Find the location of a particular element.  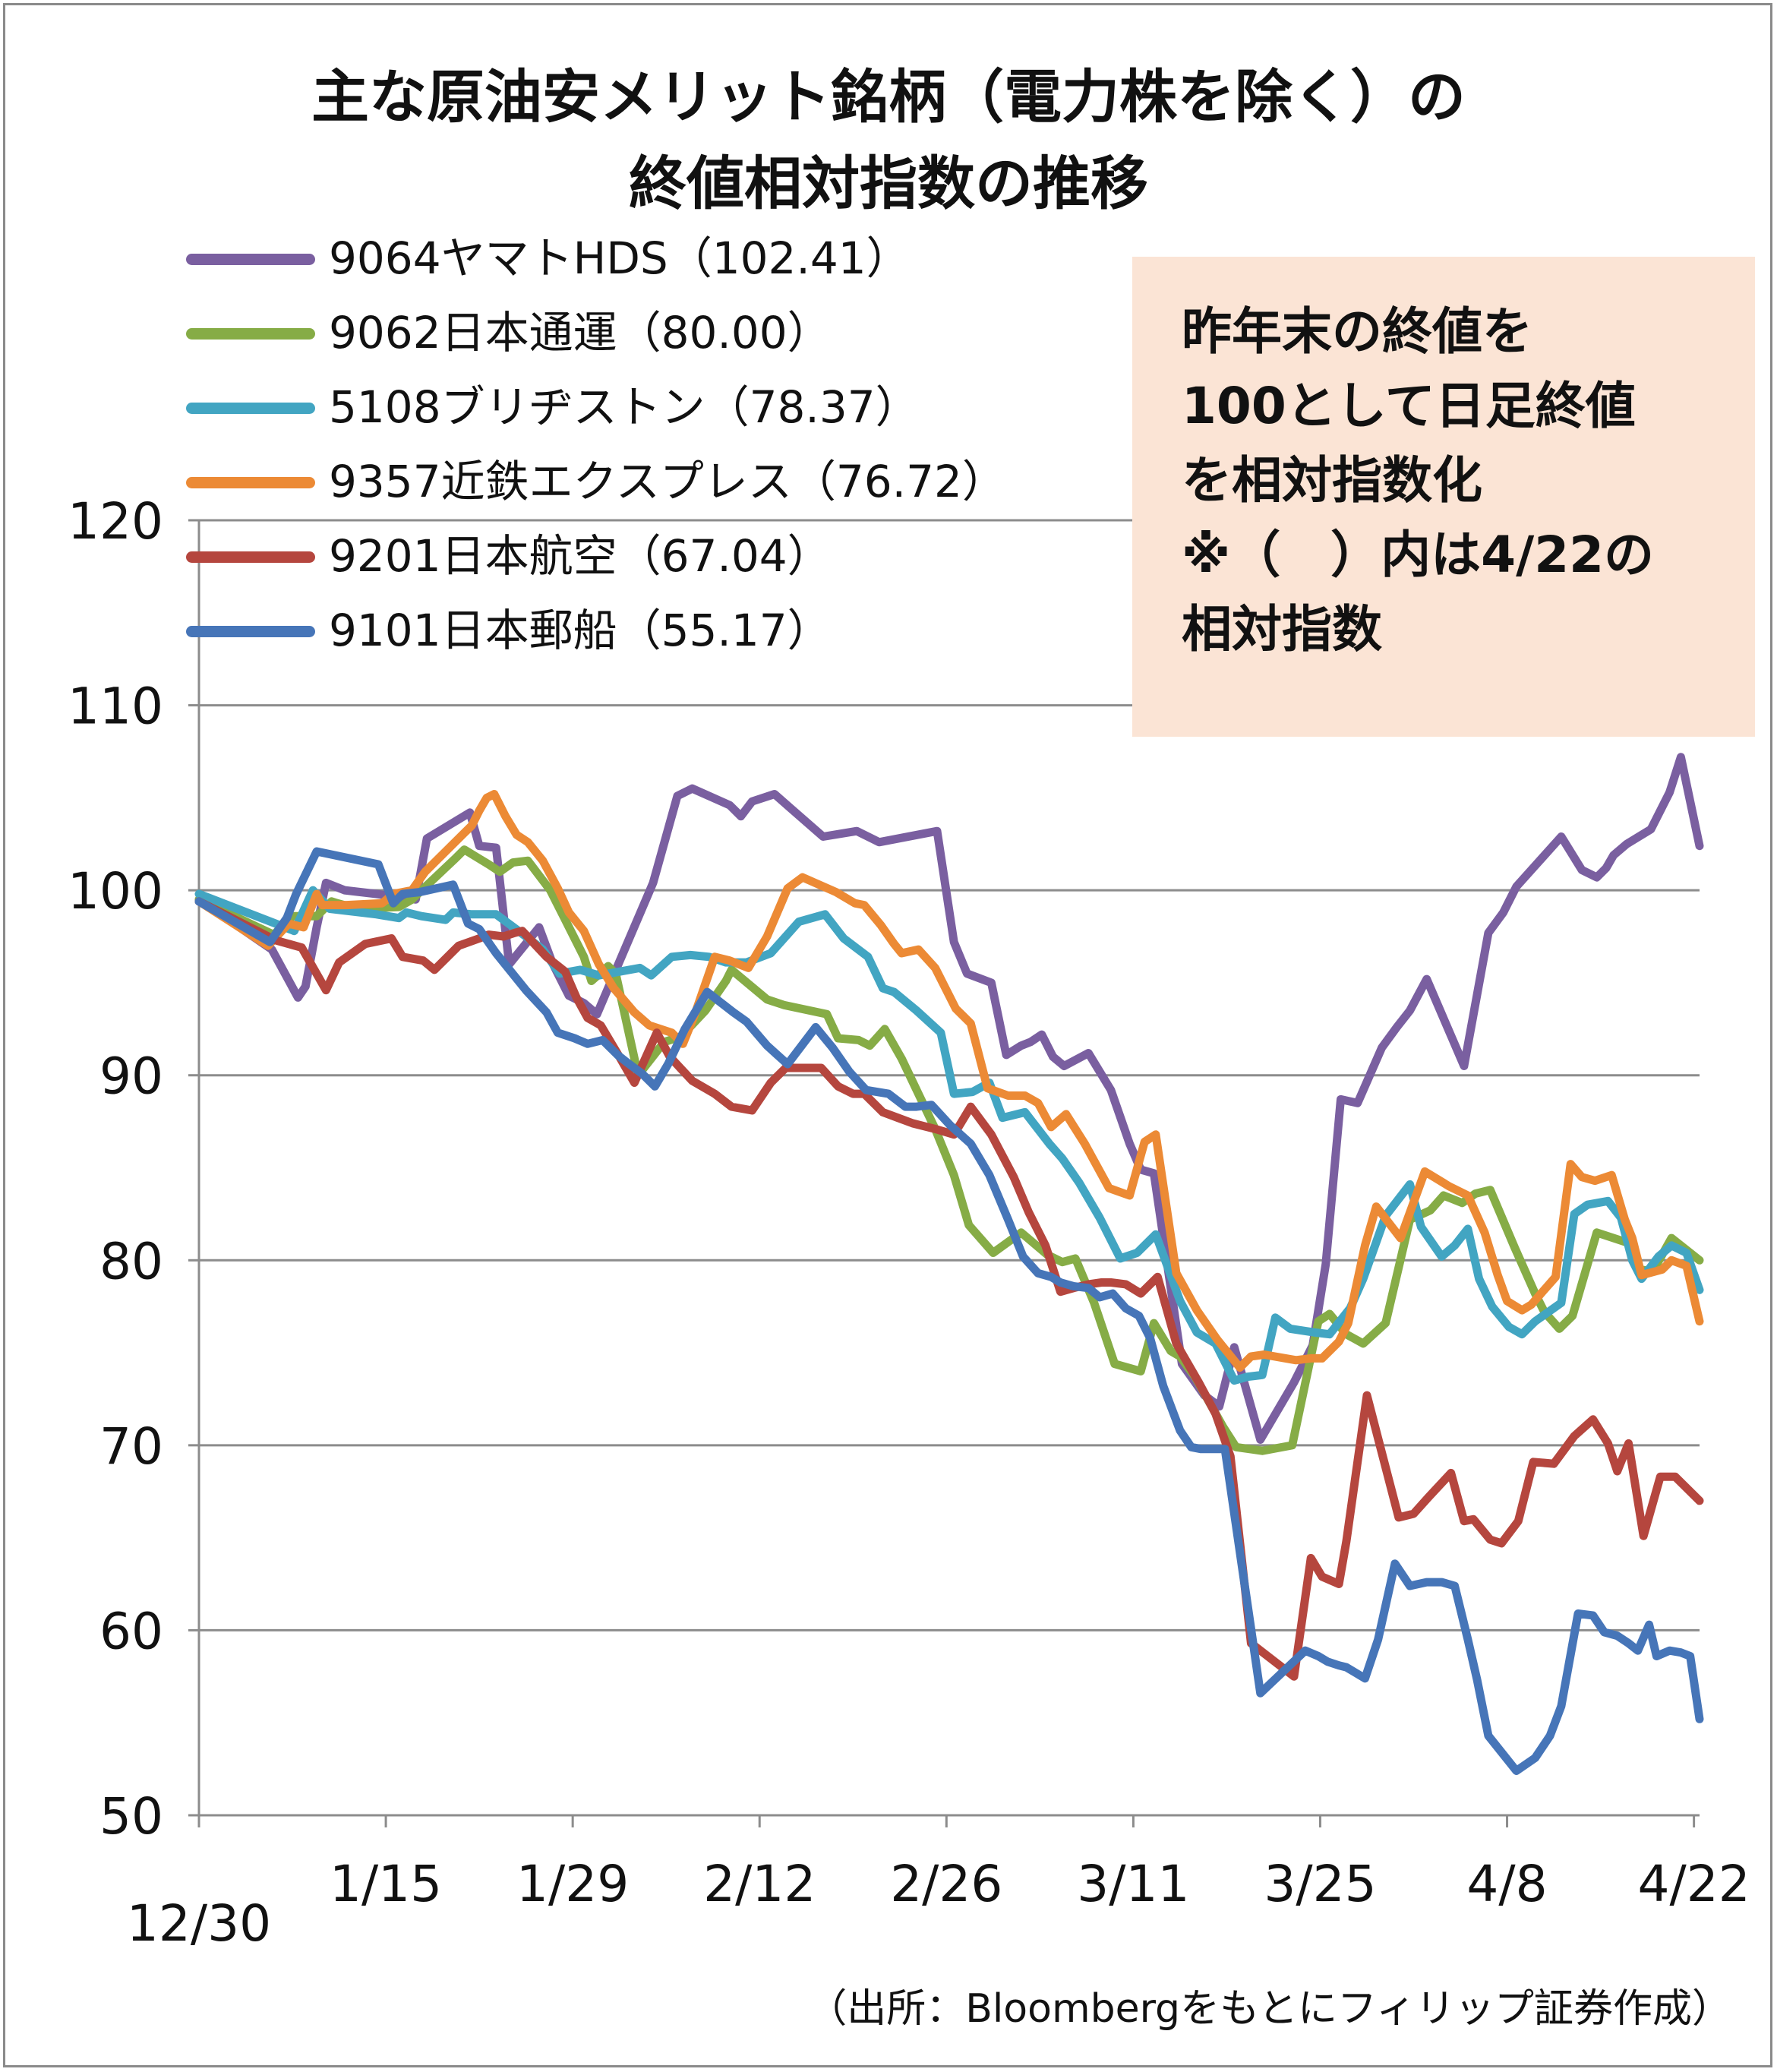

x-tick-label-4: 2/26 is located at coordinates (946, 1884).